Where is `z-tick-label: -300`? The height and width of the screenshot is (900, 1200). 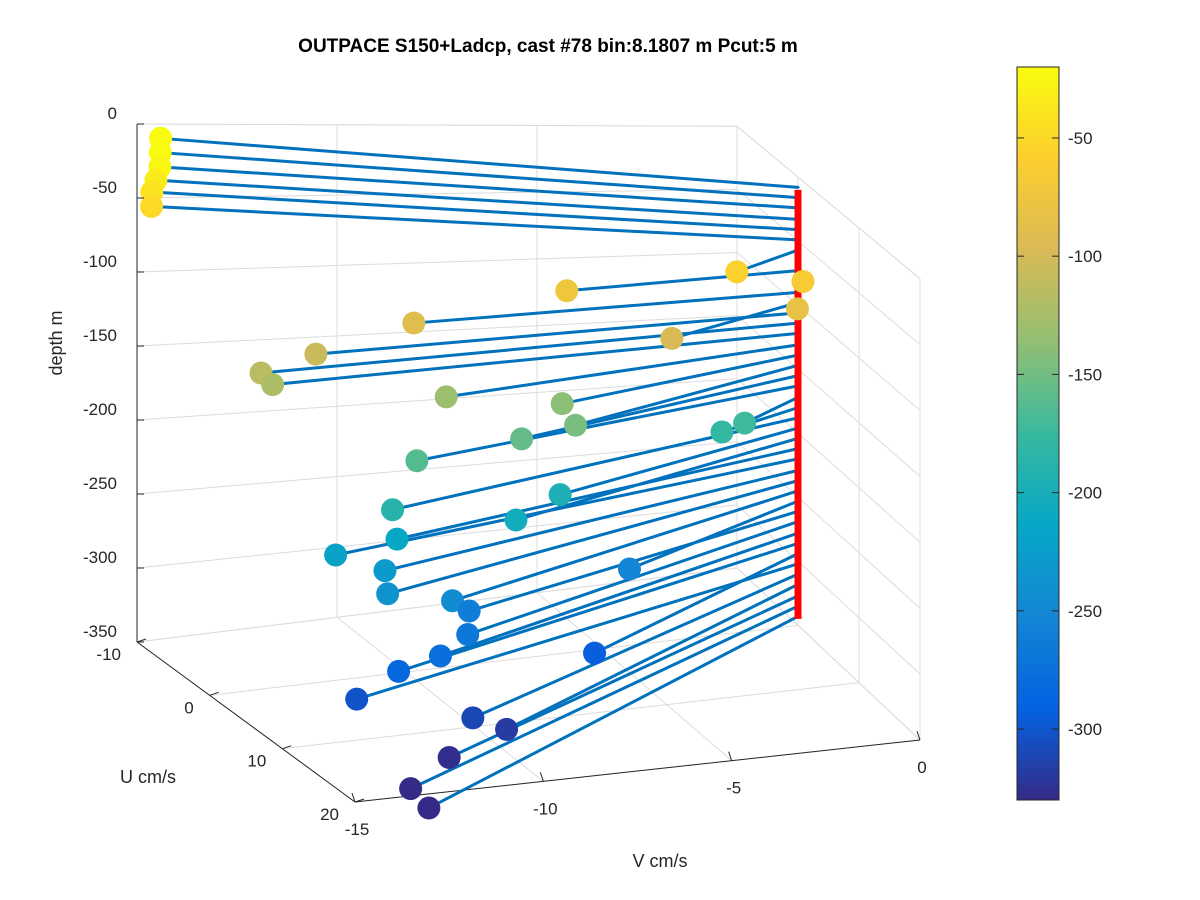
z-tick-label: -300 is located at coordinates (100, 557).